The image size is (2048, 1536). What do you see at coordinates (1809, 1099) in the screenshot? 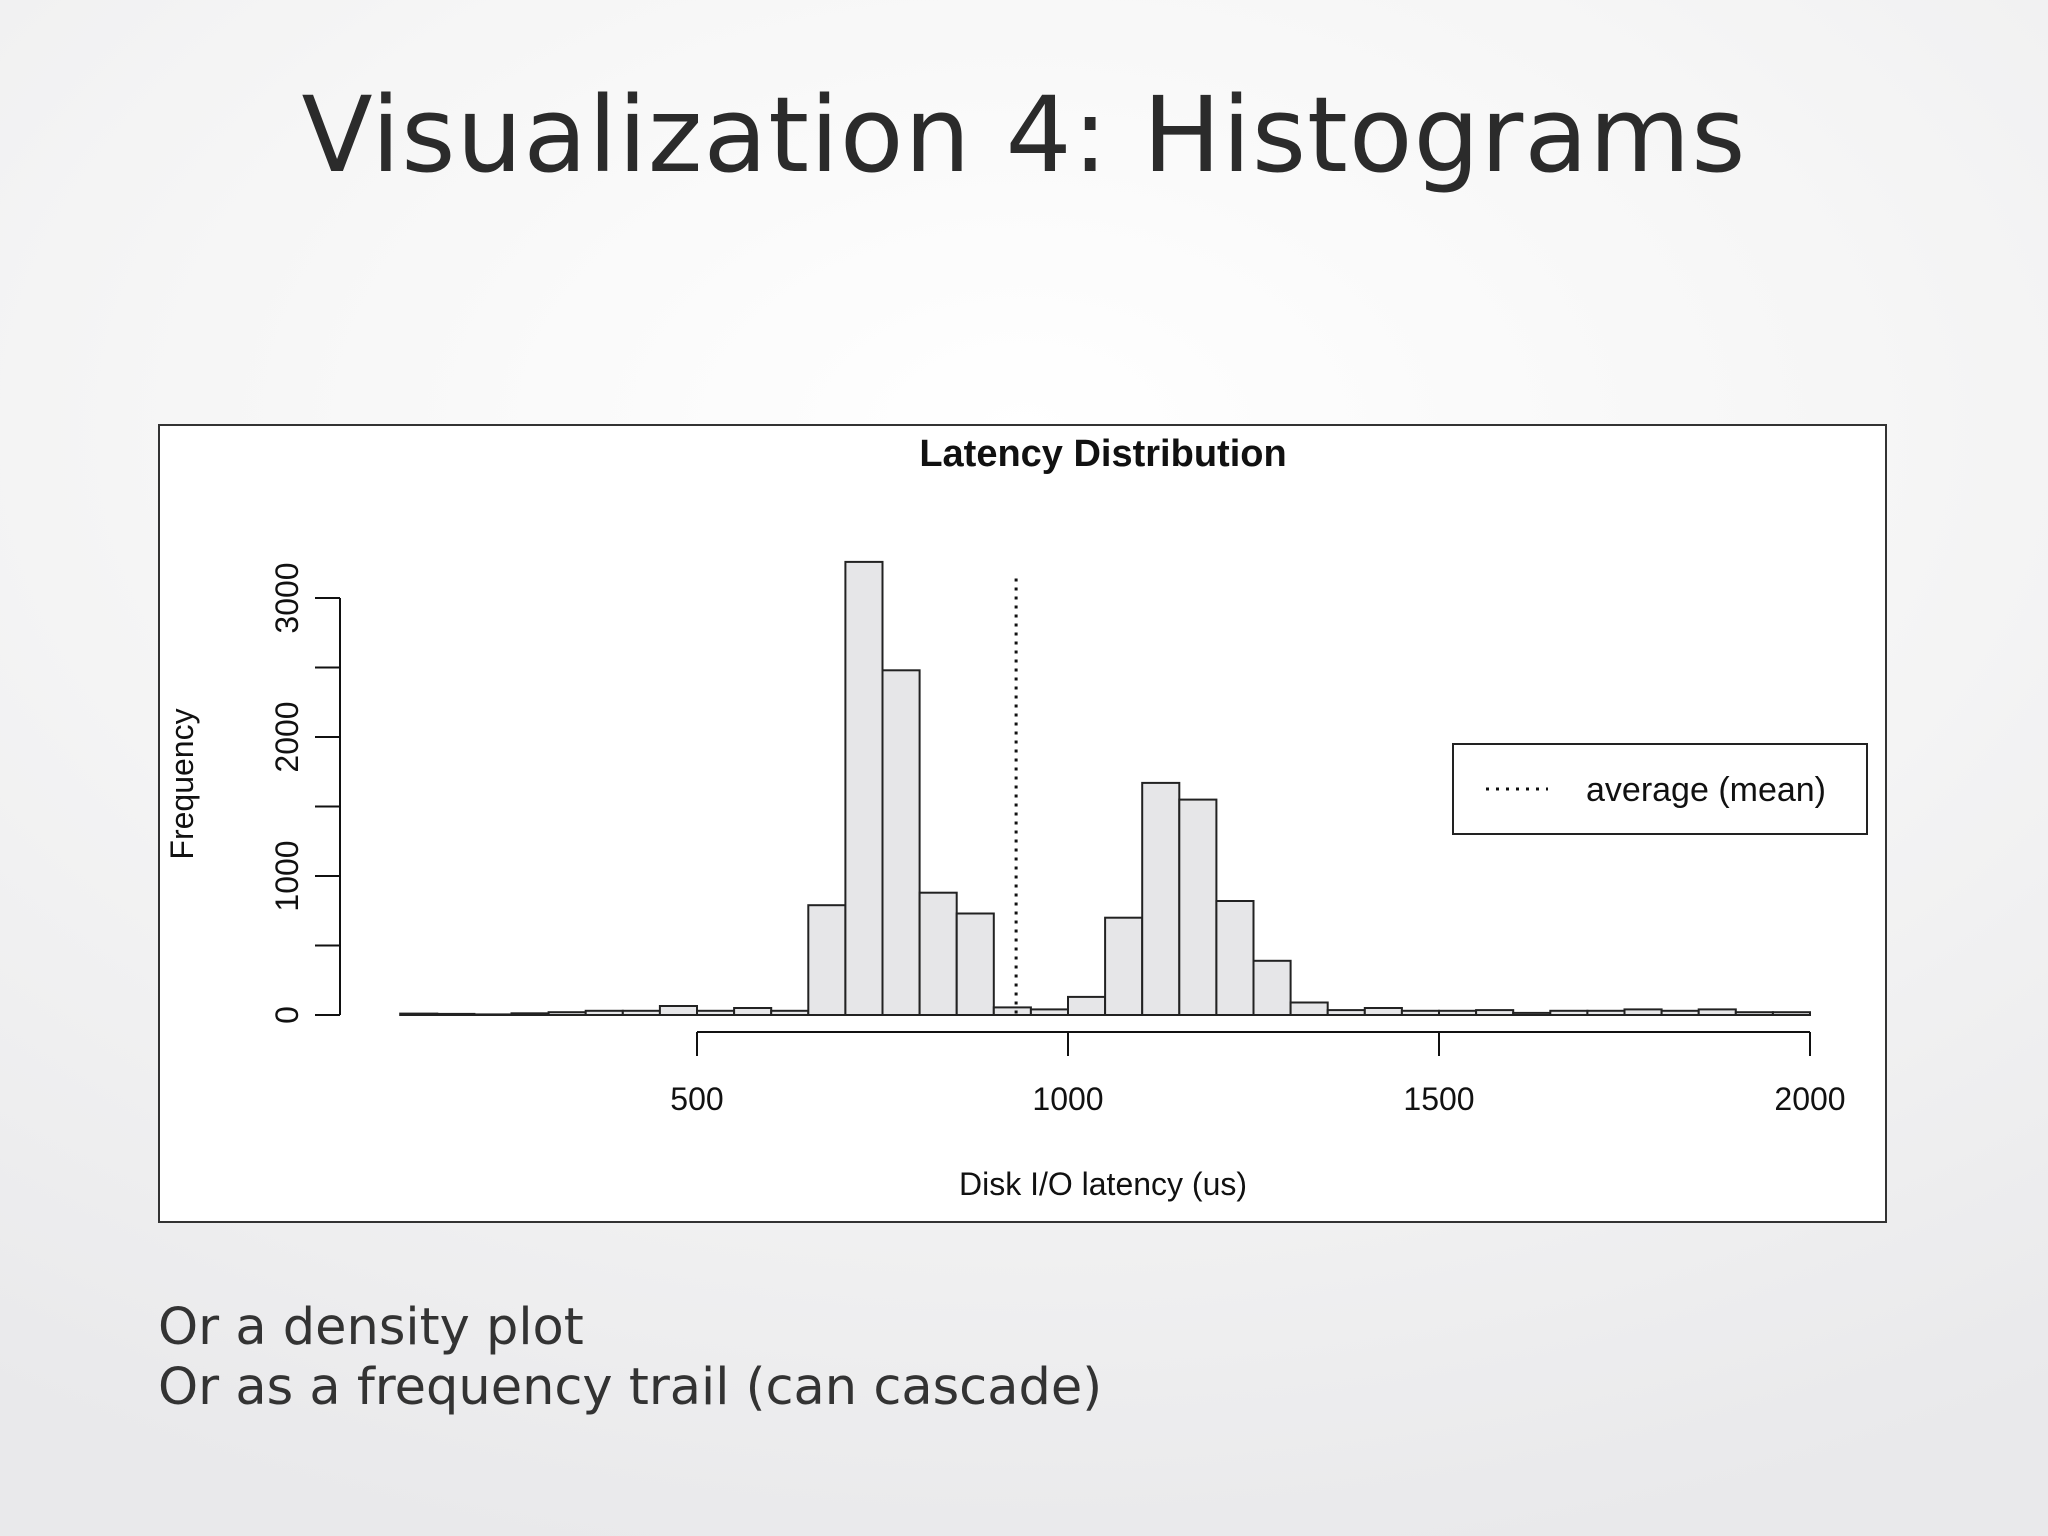
I see `x-tick-label: 2000` at bounding box center [1809, 1099].